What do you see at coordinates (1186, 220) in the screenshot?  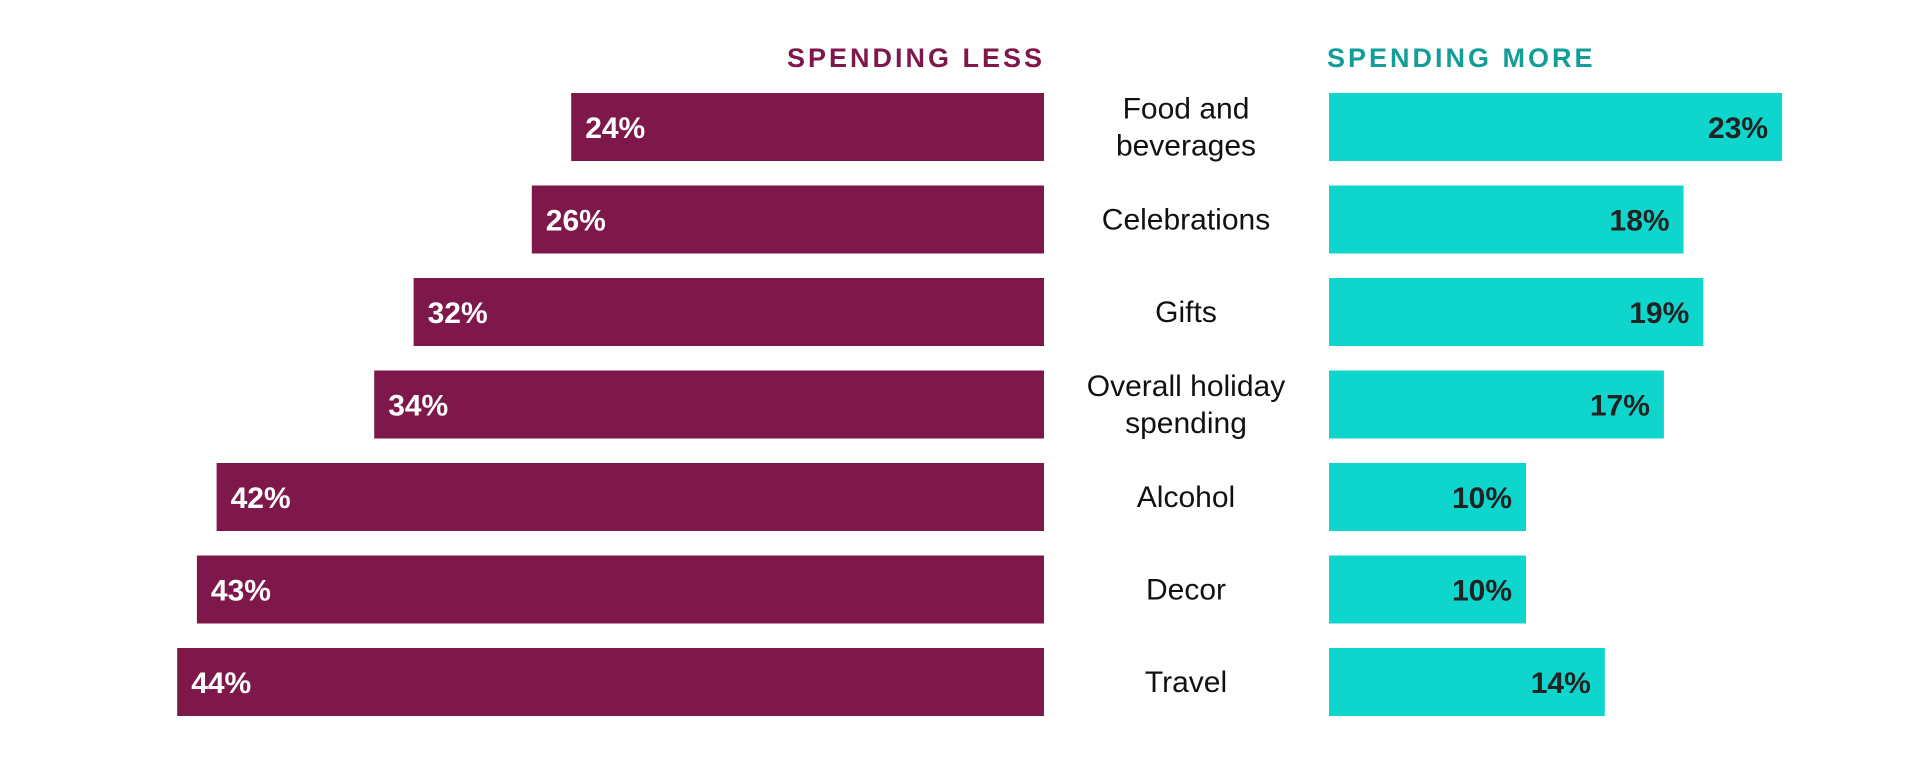 I see `category-label: Celebrations` at bounding box center [1186, 220].